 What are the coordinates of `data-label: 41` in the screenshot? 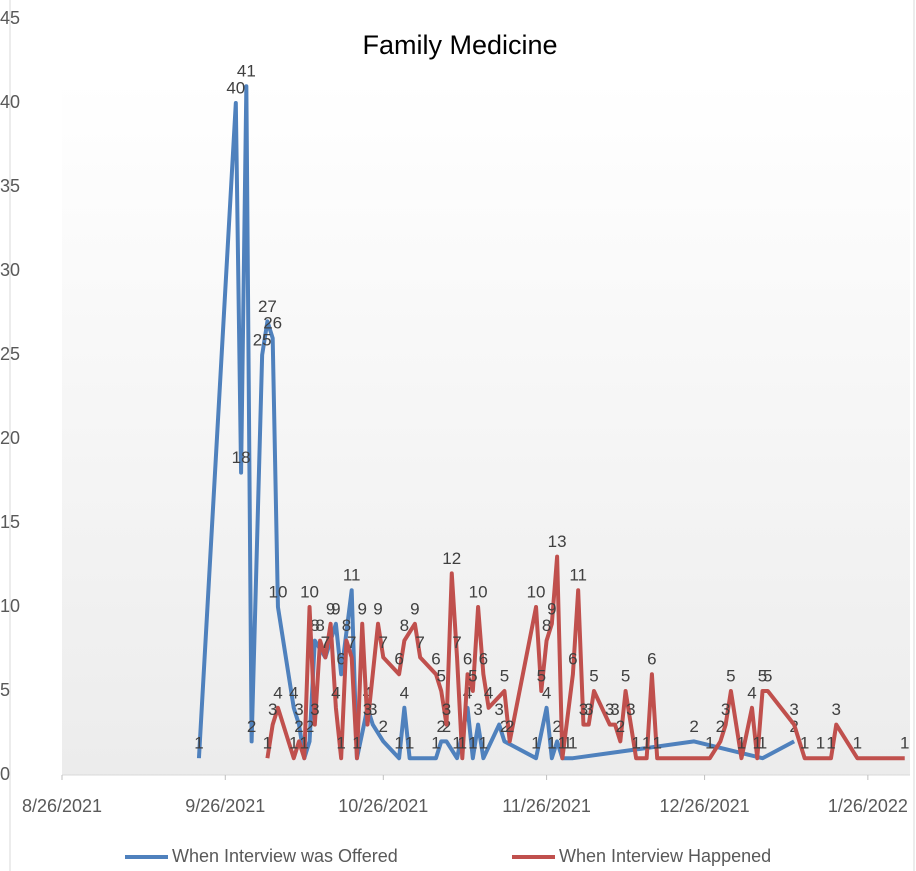 It's located at (246, 71).